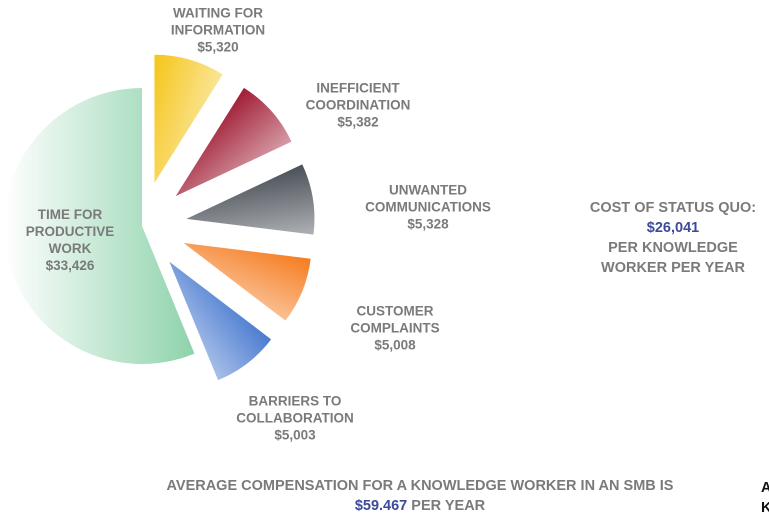 The height and width of the screenshot is (517, 769). I want to click on value-label: $5,320, so click(218, 47).